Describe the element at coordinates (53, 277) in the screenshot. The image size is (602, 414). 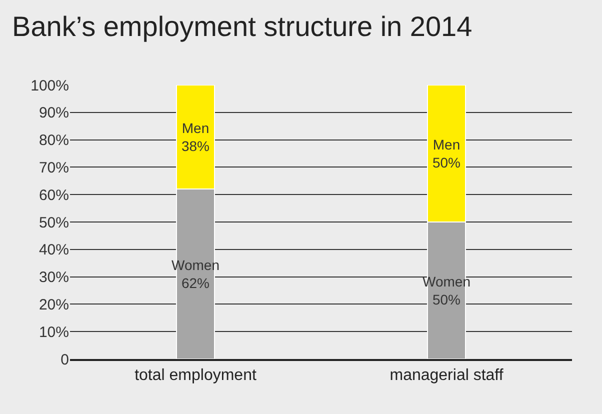
I see `y-tick-label: 30%` at that location.